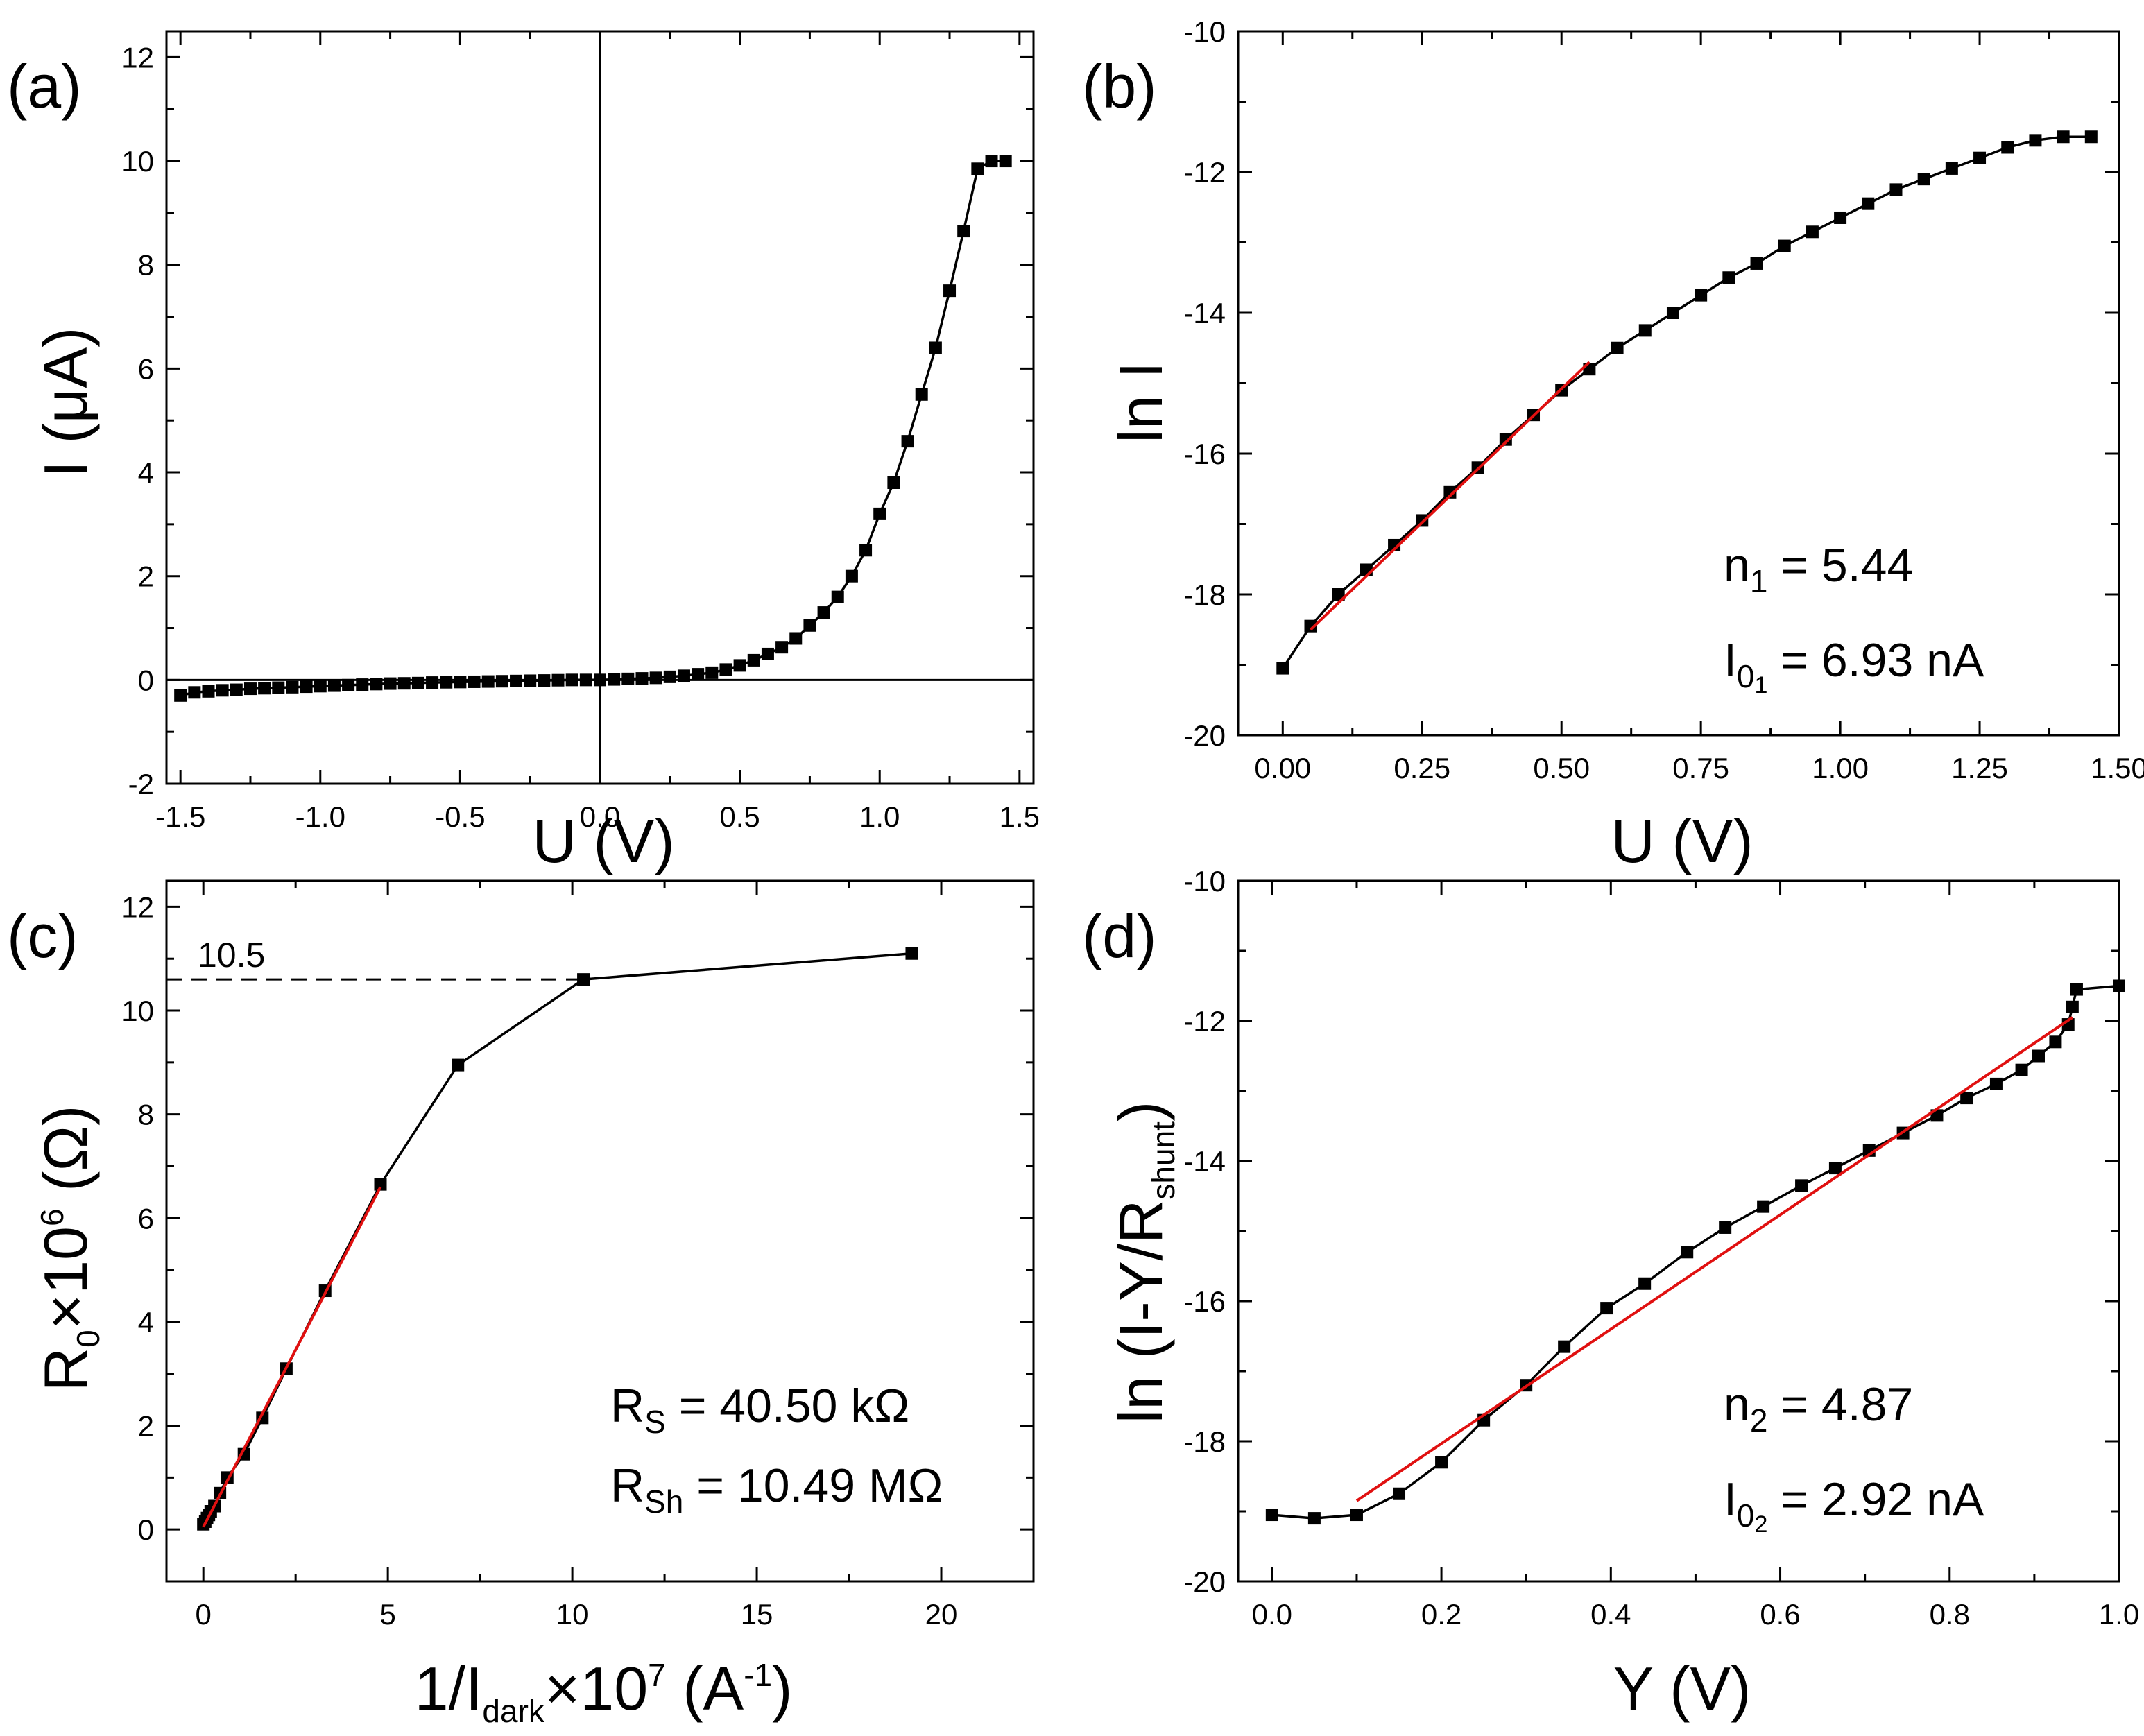  What do you see at coordinates (2117, 768) in the screenshot?
I see `panel-b-x-tick-label: 1.50` at bounding box center [2117, 768].